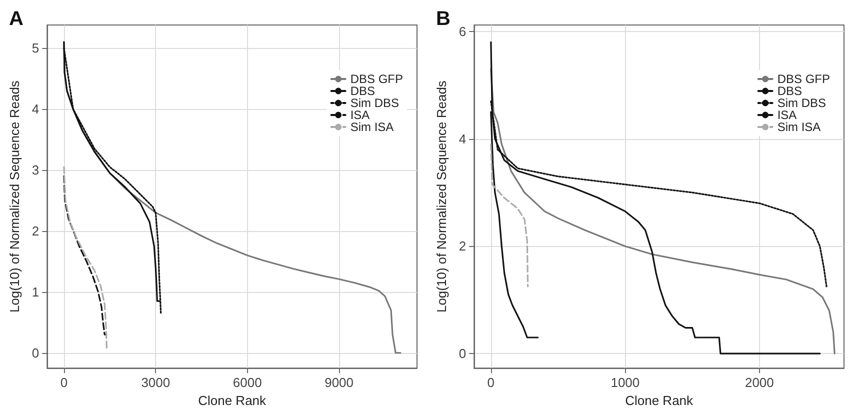  Describe the element at coordinates (155, 382) in the screenshot. I see `x-tick-label: 3000` at that location.